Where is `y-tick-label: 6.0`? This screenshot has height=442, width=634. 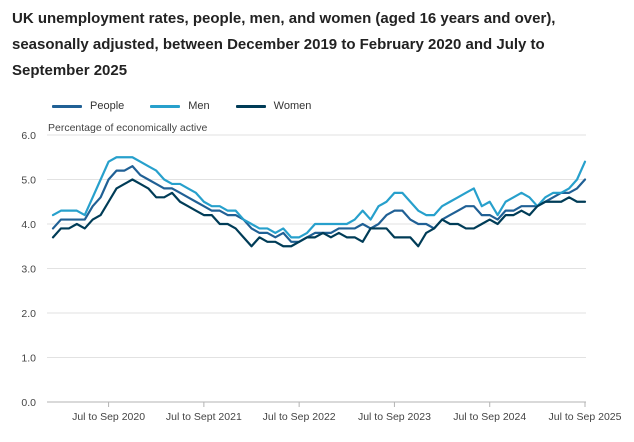
y-tick-label: 6.0 is located at coordinates (28, 136).